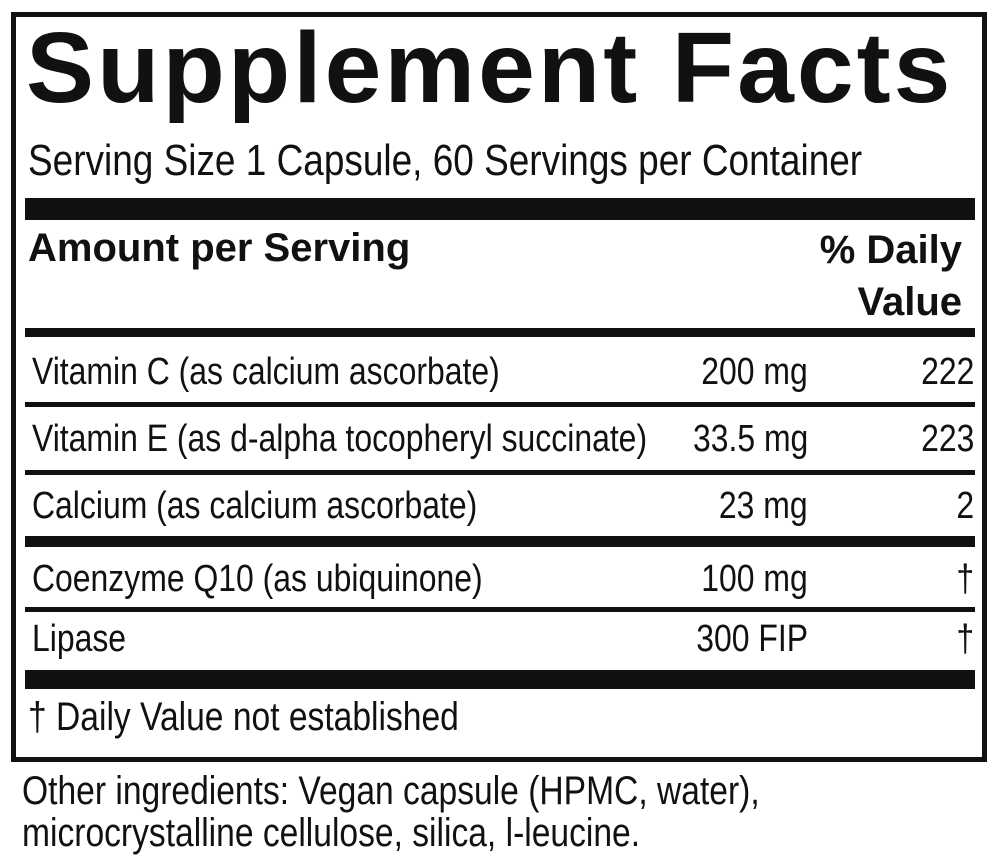 The image size is (1000, 867). Describe the element at coordinates (257, 579) in the screenshot. I see `nutrient-name: Coenzyme Q10 (as ubiquinone)` at that location.